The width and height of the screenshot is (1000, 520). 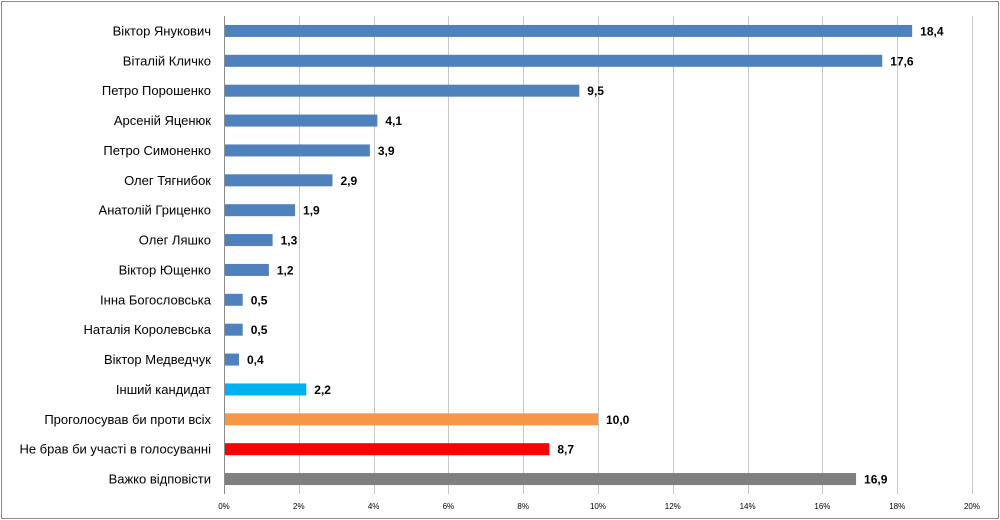 What do you see at coordinates (165, 269) in the screenshot?
I see `category-label: Віктор Ющенко` at bounding box center [165, 269].